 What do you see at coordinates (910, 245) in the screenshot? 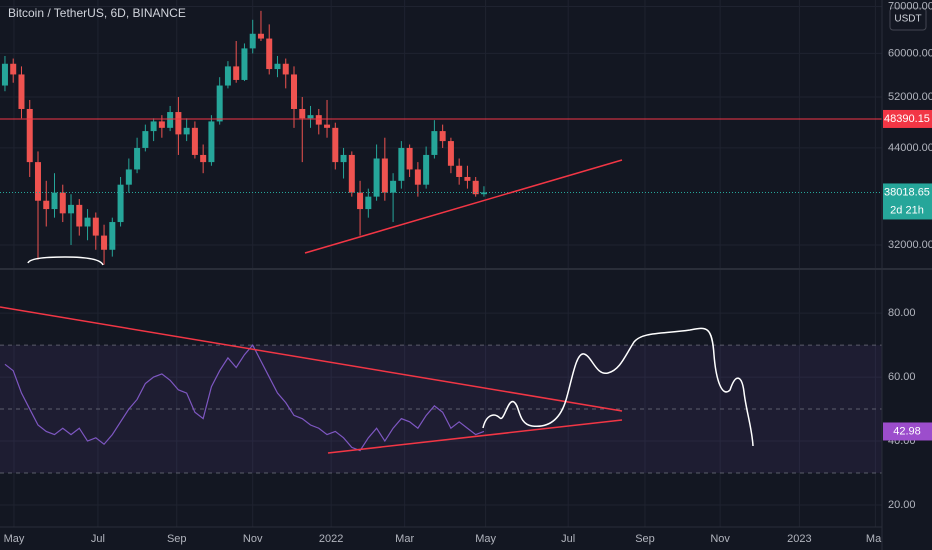
I see `y-tick-label: 32000.00` at bounding box center [910, 245].